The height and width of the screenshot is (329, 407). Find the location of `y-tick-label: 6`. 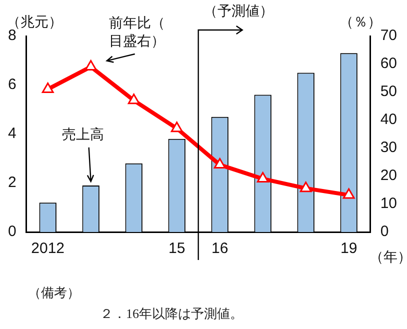

y-tick-label: 6 is located at coordinates (12, 85).